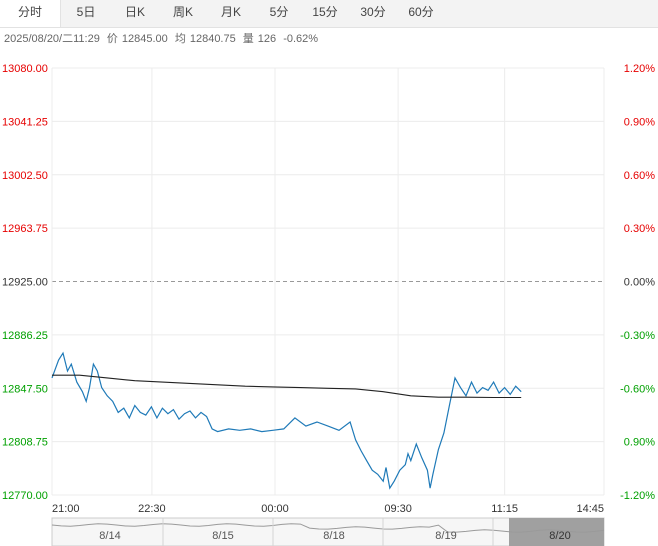  What do you see at coordinates (267, 39) in the screenshot?
I see `volume-value: 126` at bounding box center [267, 39].